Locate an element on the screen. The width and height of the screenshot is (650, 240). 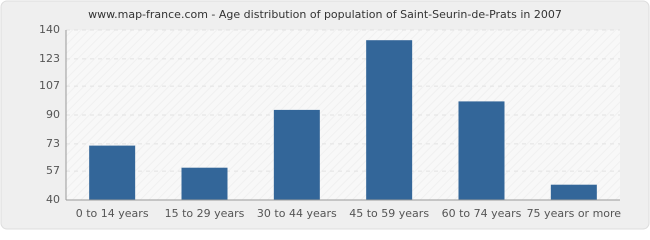
y-tick-label: 57 is located at coordinates (53, 170).